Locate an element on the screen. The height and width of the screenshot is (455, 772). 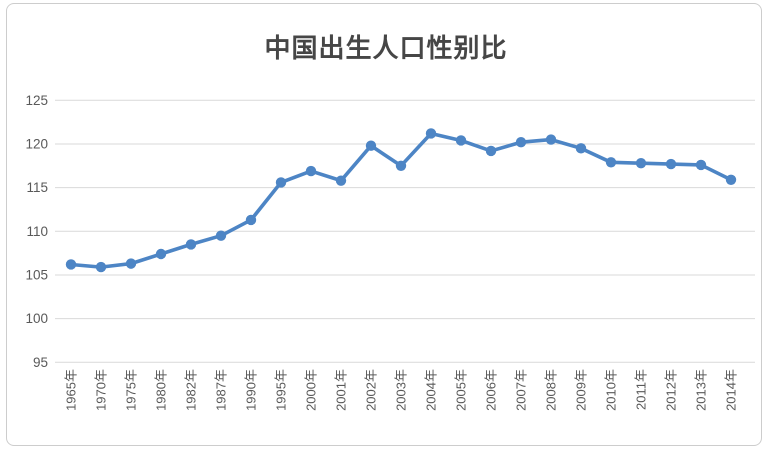
x-axis-tick-label: 2011年 is located at coordinates (641, 389).